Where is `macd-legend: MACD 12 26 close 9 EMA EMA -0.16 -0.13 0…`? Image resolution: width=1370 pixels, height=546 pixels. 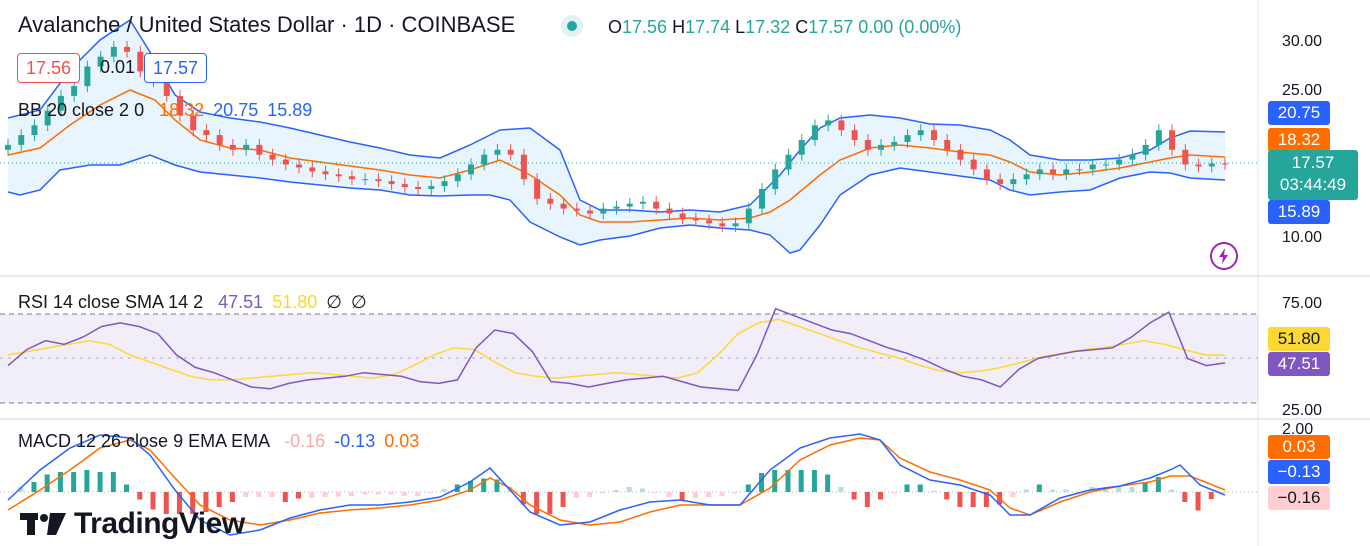 macd-legend: MACD 12 26 close 9 EMA EMA -0.16 -0.13 0… is located at coordinates (218, 441).